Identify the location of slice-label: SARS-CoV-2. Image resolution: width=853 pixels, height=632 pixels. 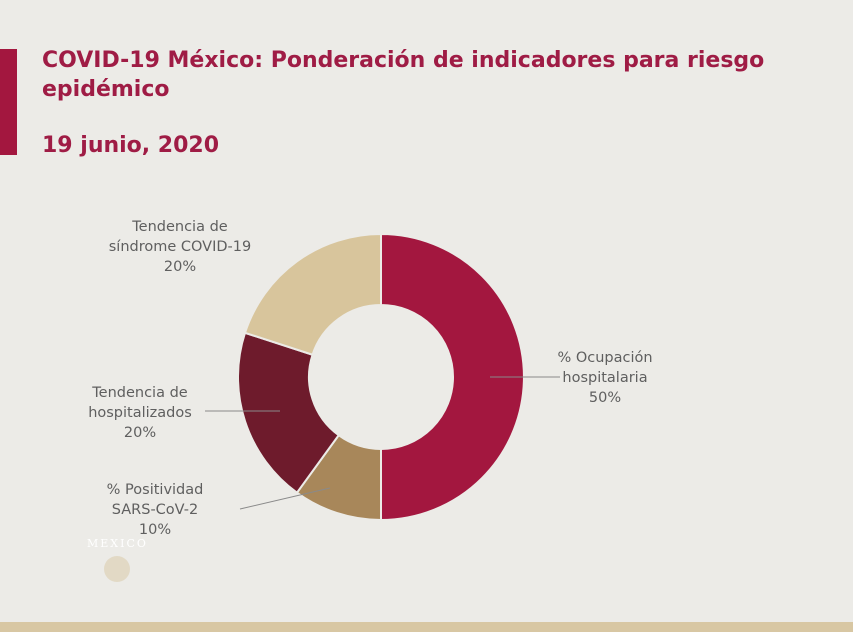
(155, 510).